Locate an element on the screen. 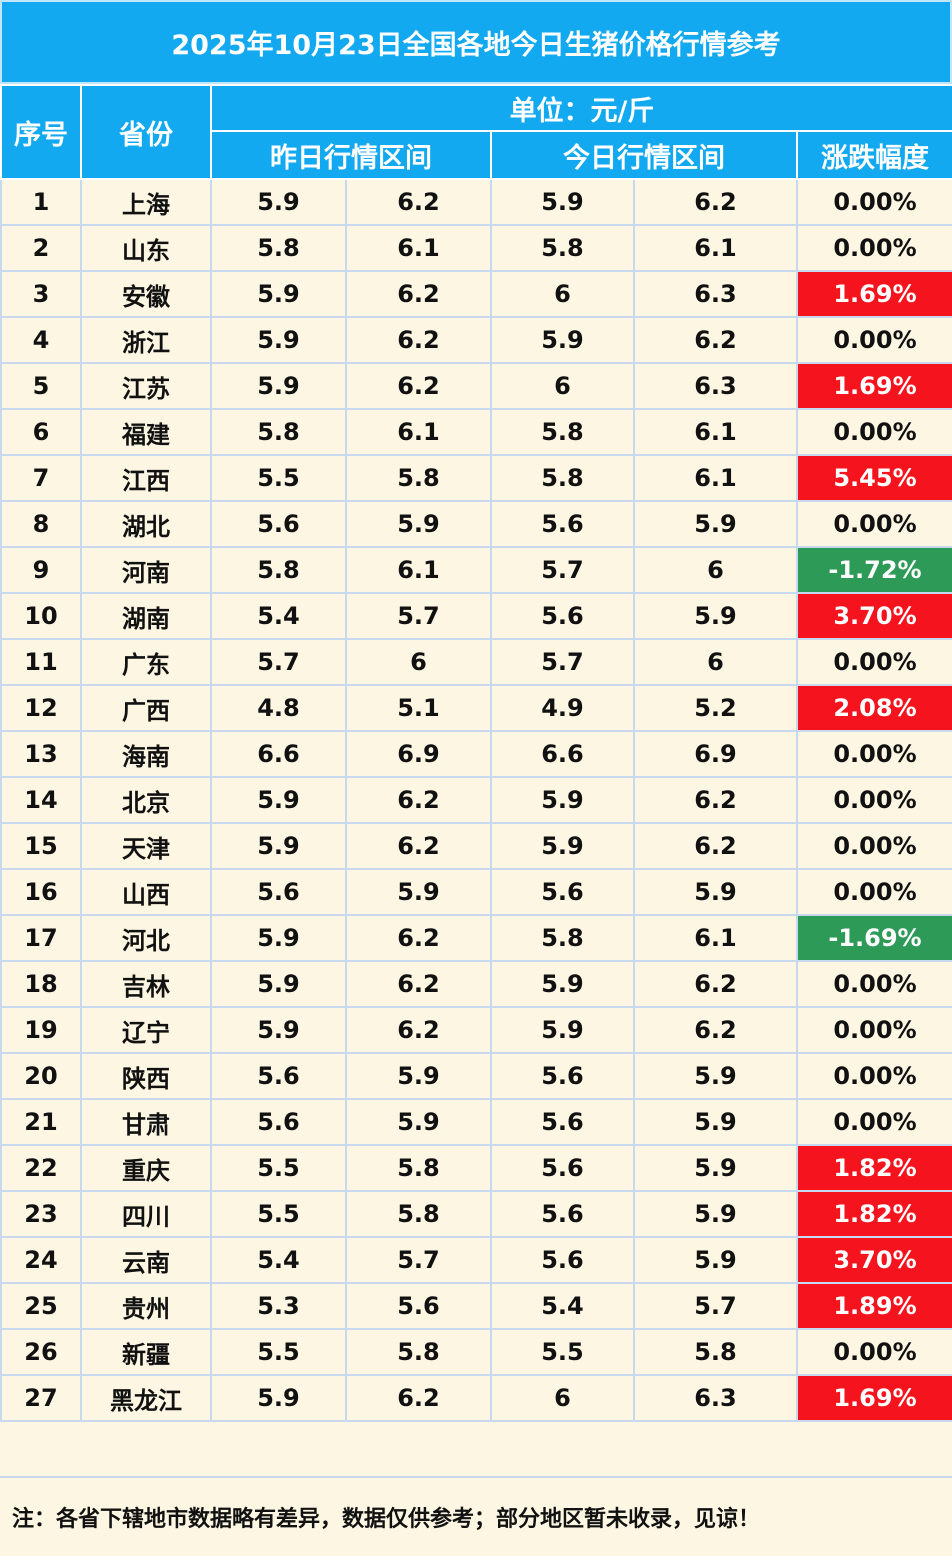 This screenshot has height=1556, width=952. table-row: 14 北京 5.9 6.2 5.9 6.2 0.00% is located at coordinates (476, 800).